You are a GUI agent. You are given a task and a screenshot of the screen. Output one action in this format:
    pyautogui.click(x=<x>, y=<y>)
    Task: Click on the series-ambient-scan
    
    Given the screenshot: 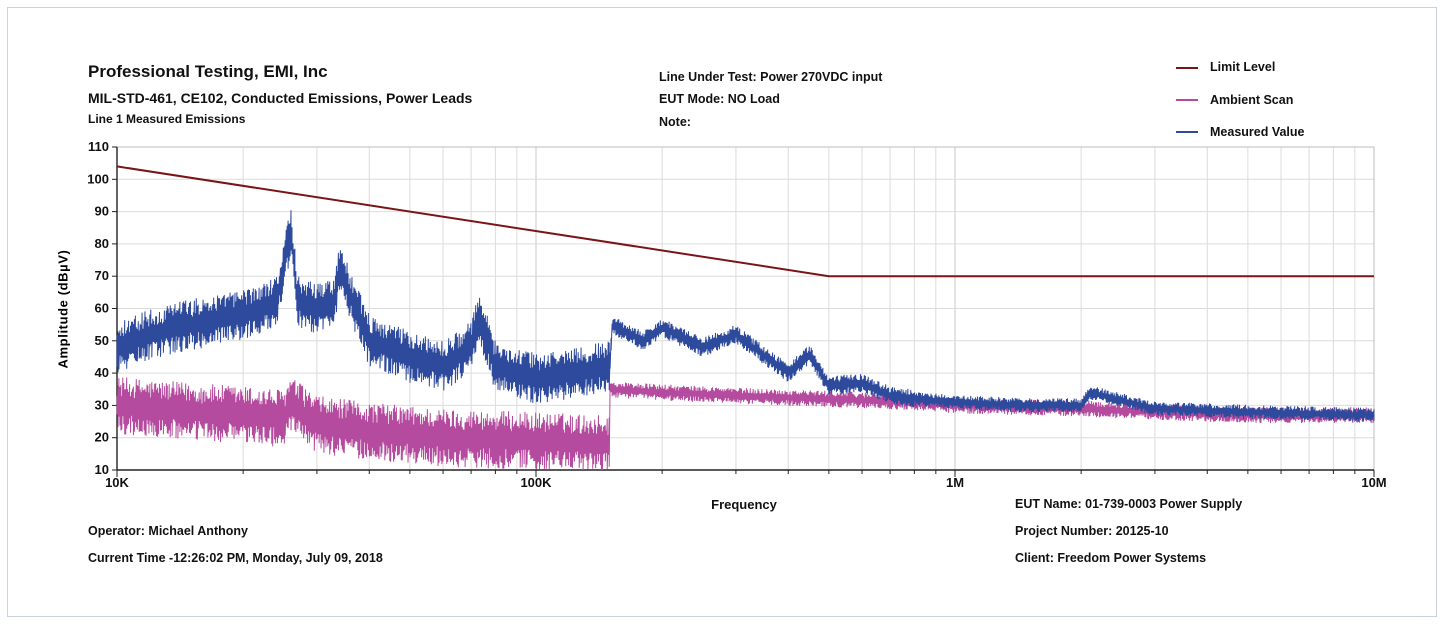 What is the action you would take?
    pyautogui.click(x=745, y=424)
    